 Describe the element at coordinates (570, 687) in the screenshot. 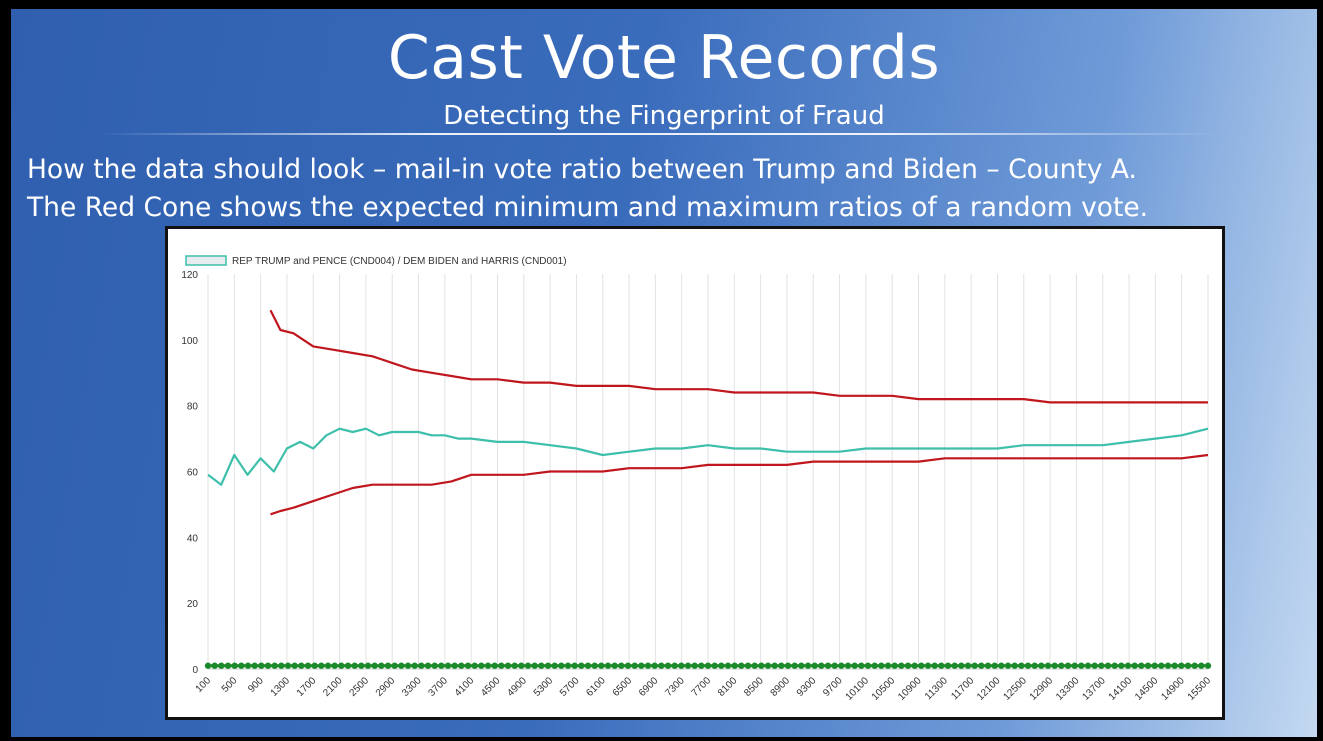

I see `x-tick-label: 5700` at that location.